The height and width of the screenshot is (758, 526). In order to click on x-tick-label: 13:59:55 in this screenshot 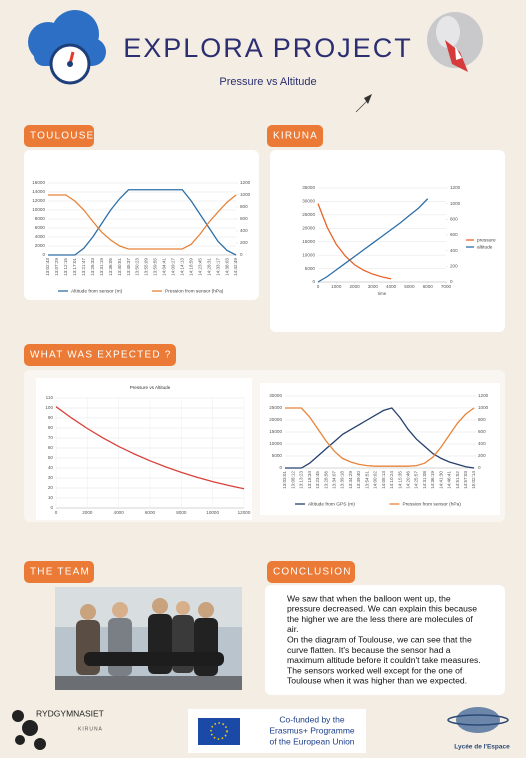, I will do `click(155, 267)`.